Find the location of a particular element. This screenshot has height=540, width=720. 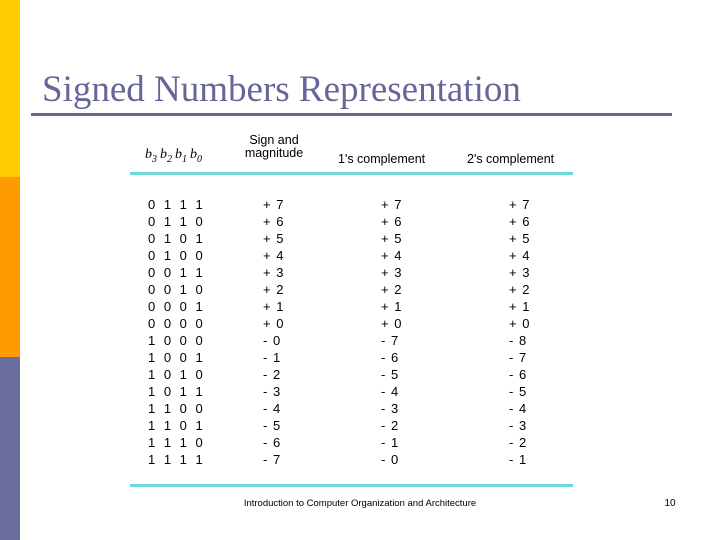

bit-label: b3 is located at coordinates (151, 156).